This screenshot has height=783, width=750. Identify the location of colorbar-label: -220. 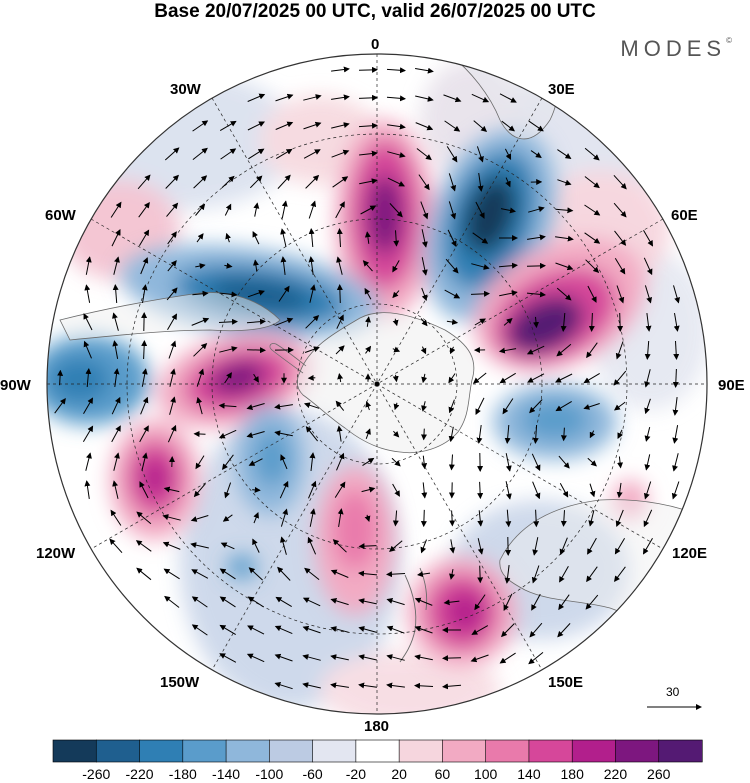
(139, 774).